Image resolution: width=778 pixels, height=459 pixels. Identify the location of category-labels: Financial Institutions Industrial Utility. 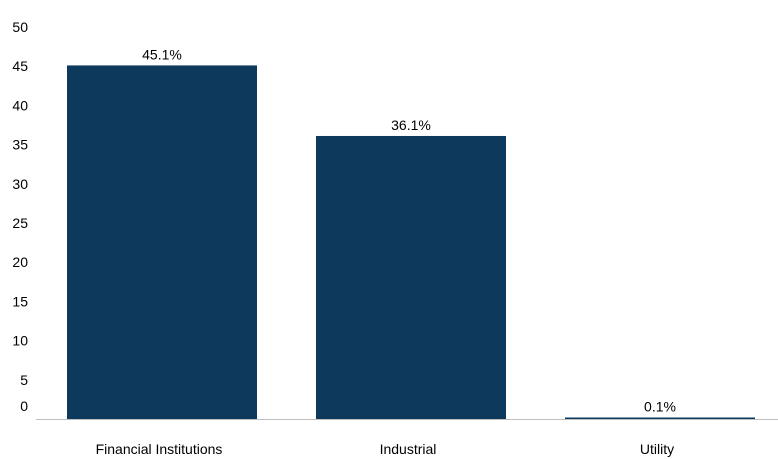
(385, 449).